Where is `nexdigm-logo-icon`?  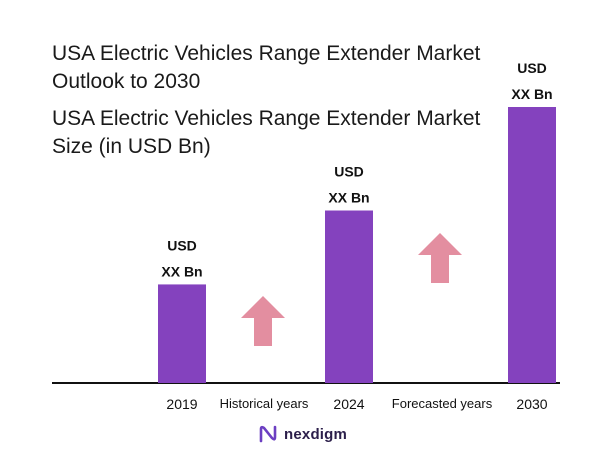 nexdigm-logo-icon is located at coordinates (268, 434).